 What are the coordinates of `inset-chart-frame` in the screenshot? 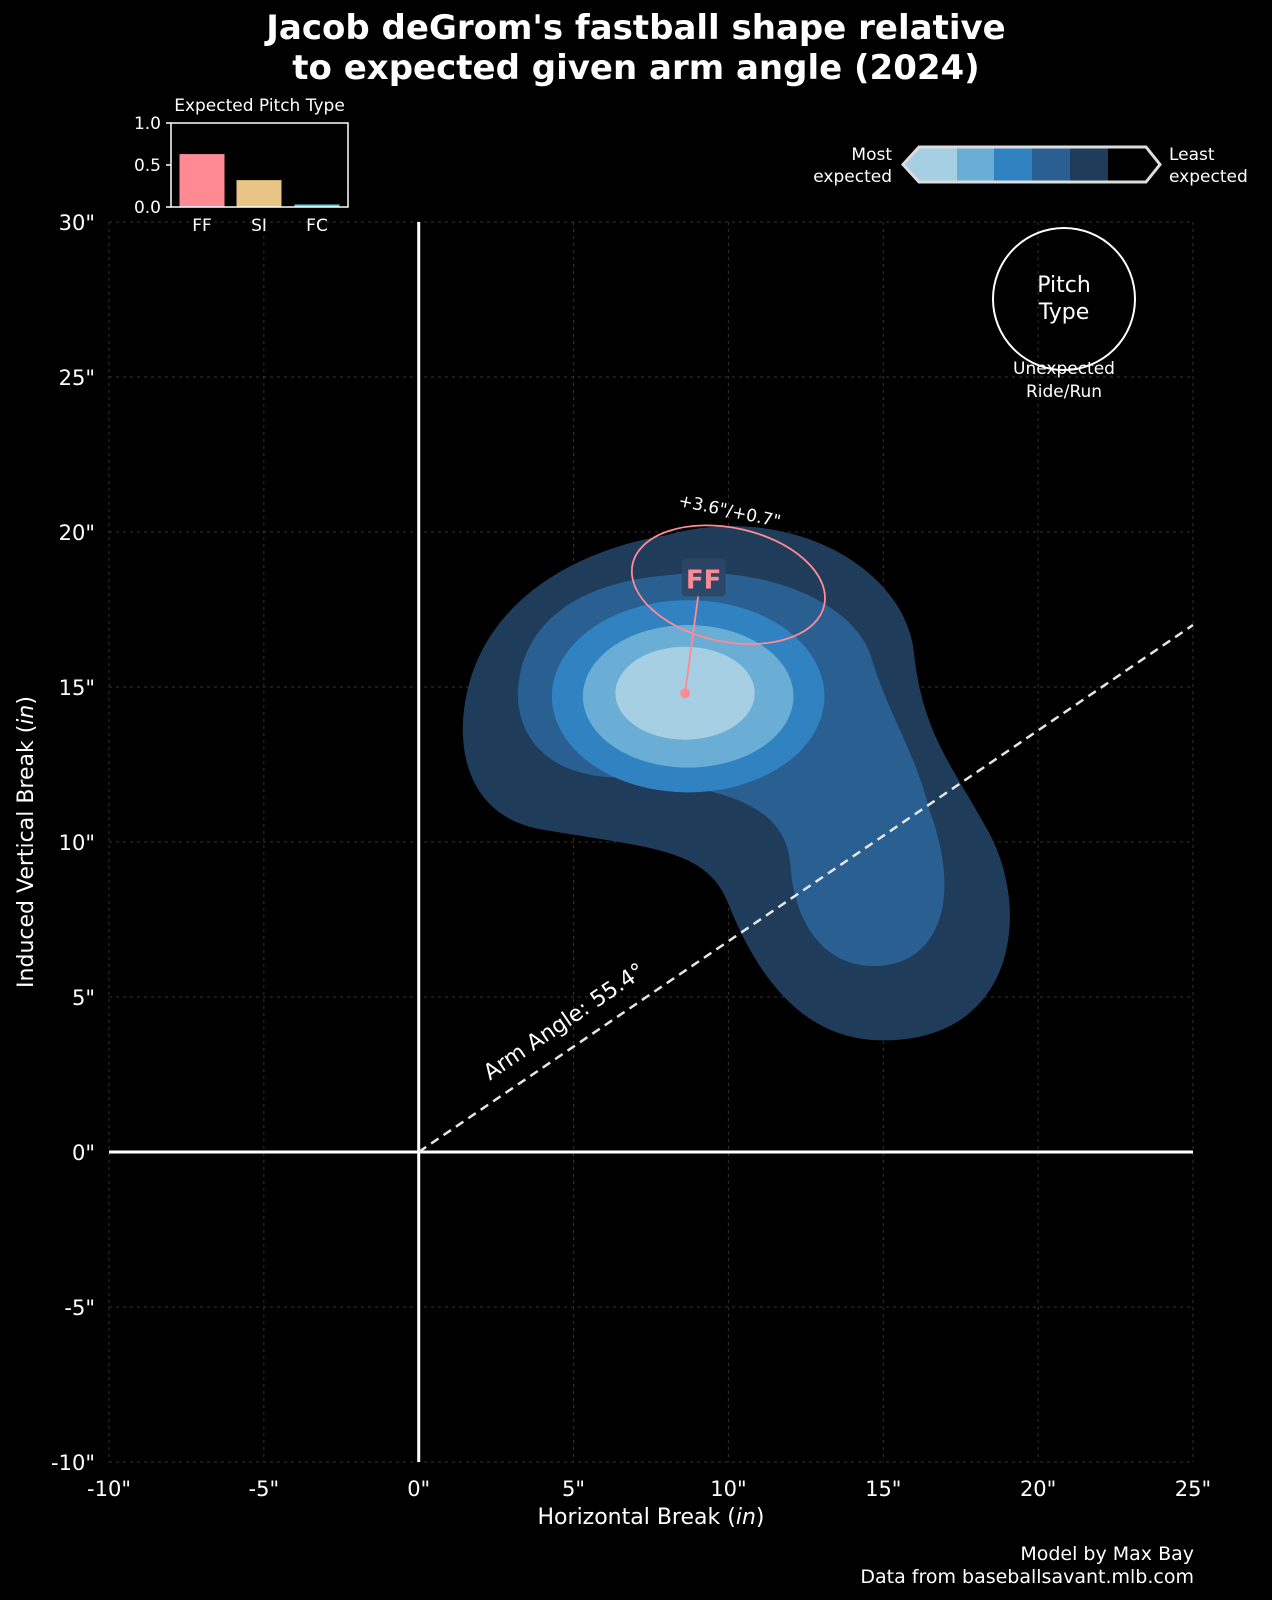 It's located at (259, 165).